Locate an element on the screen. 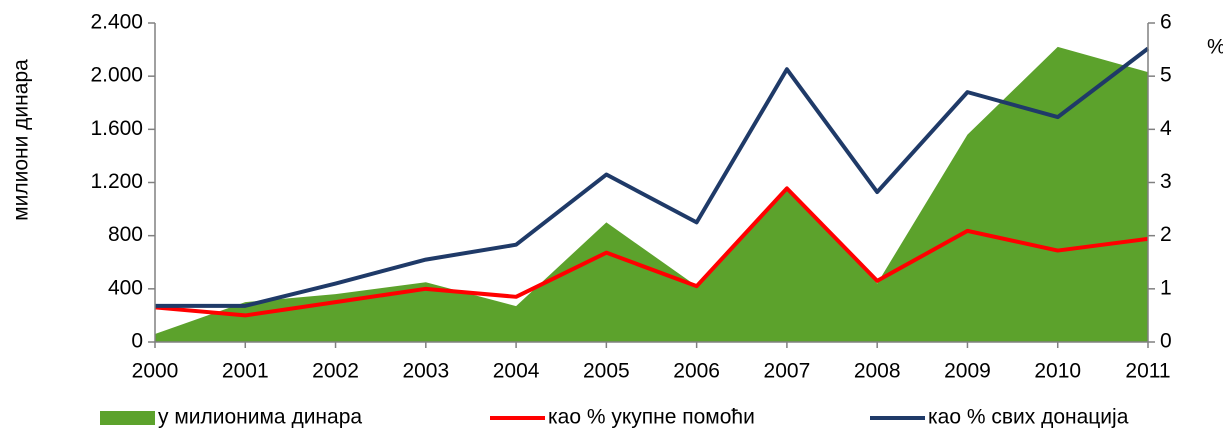 The image size is (1223, 435). legend-label: у милионима динара is located at coordinates (260, 417).